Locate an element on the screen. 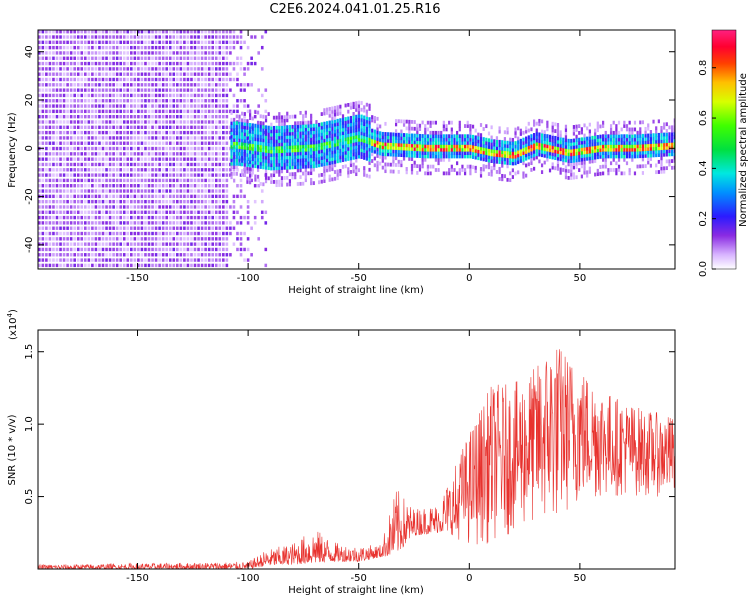 Image resolution: width=750 pixels, height=600 pixels. spectrogram-cell-2056 is located at coordinates (198, 101).